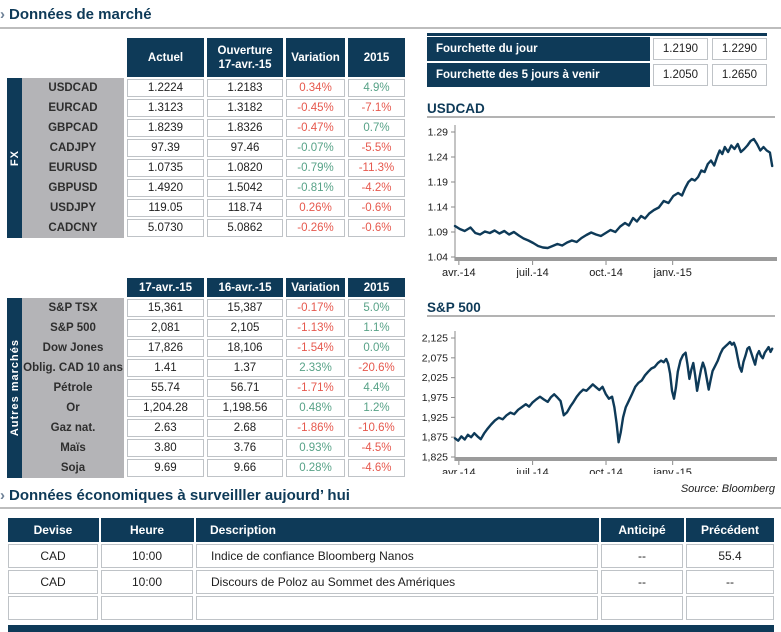  What do you see at coordinates (672, 470) in the screenshot?
I see `x-tick-label: janv.-15` at bounding box center [672, 470].